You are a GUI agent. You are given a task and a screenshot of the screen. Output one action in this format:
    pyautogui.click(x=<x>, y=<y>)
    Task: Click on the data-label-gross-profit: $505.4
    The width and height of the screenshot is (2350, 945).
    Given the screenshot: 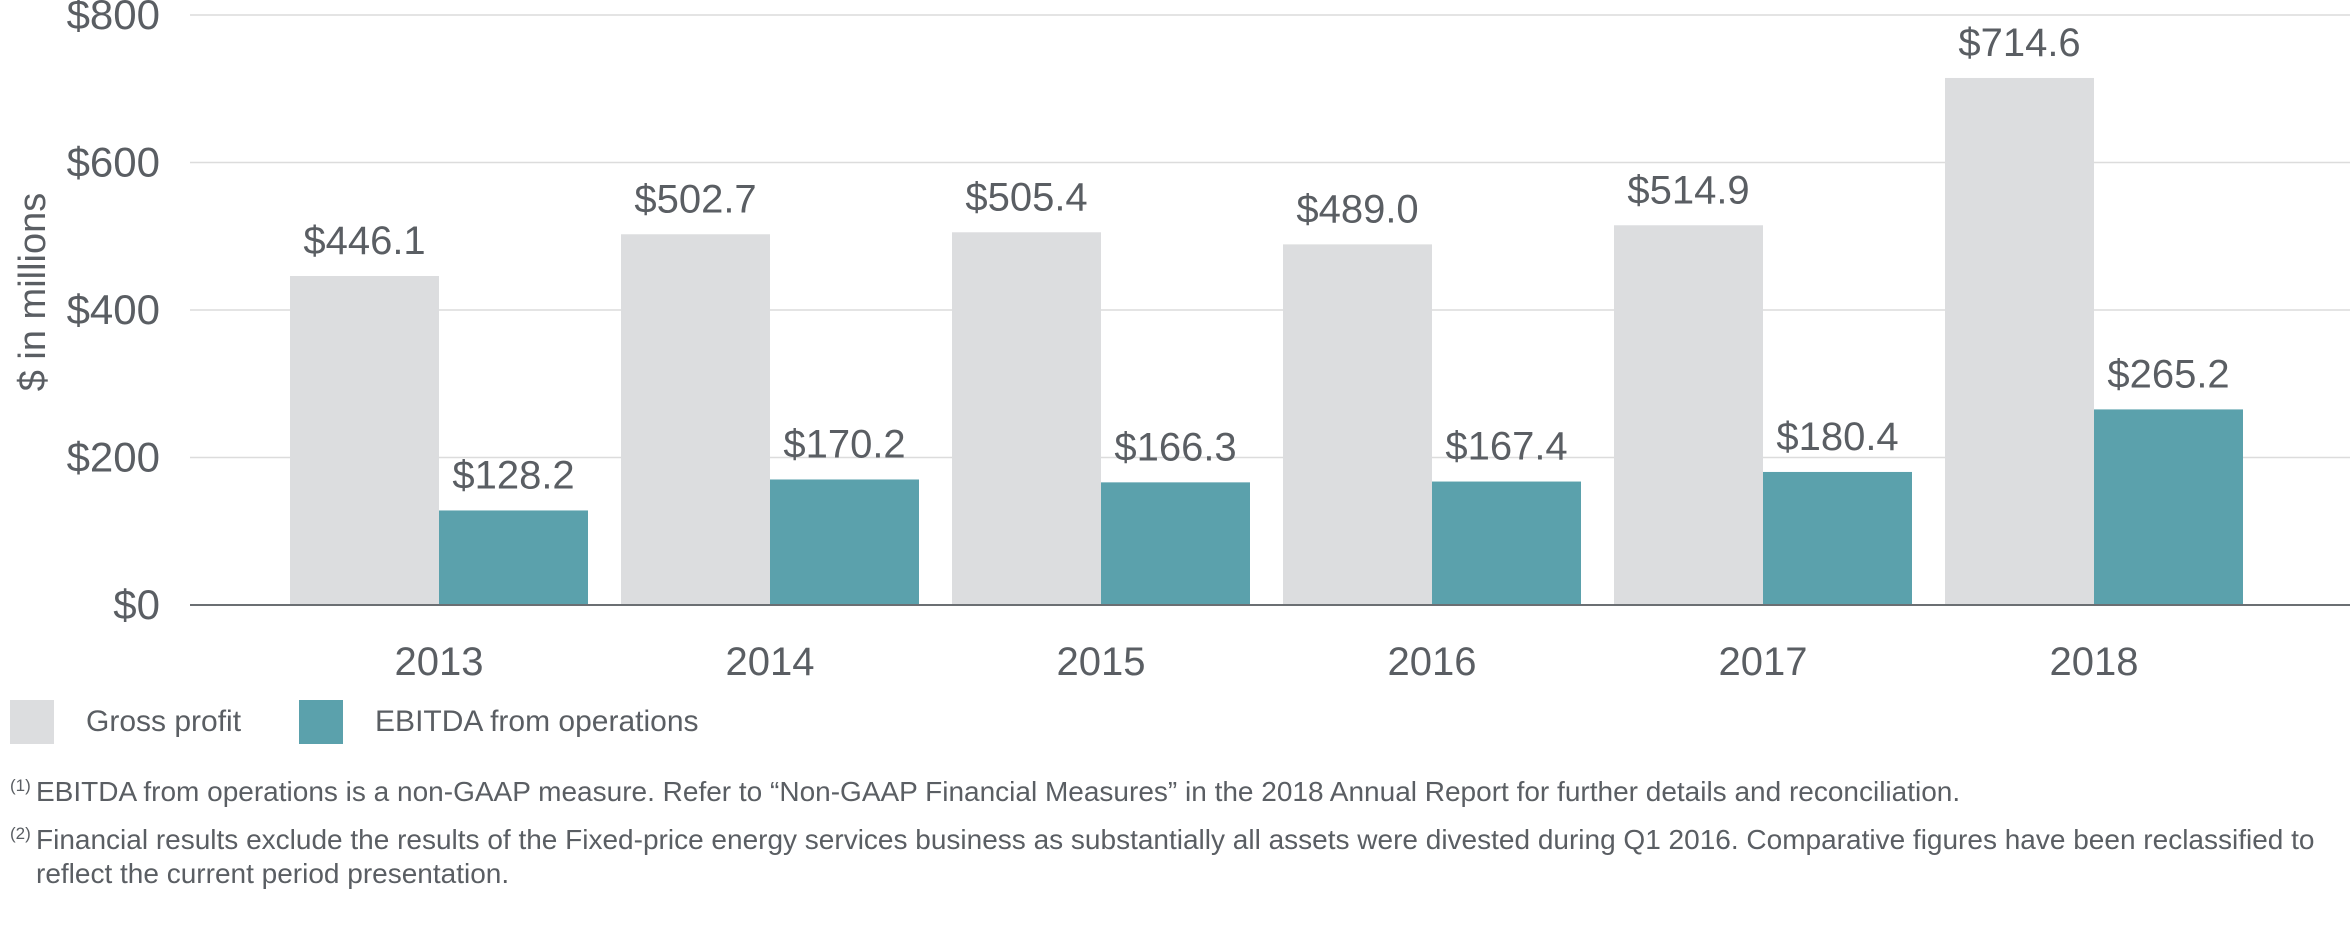 What is the action you would take?
    pyautogui.click(x=1026, y=197)
    